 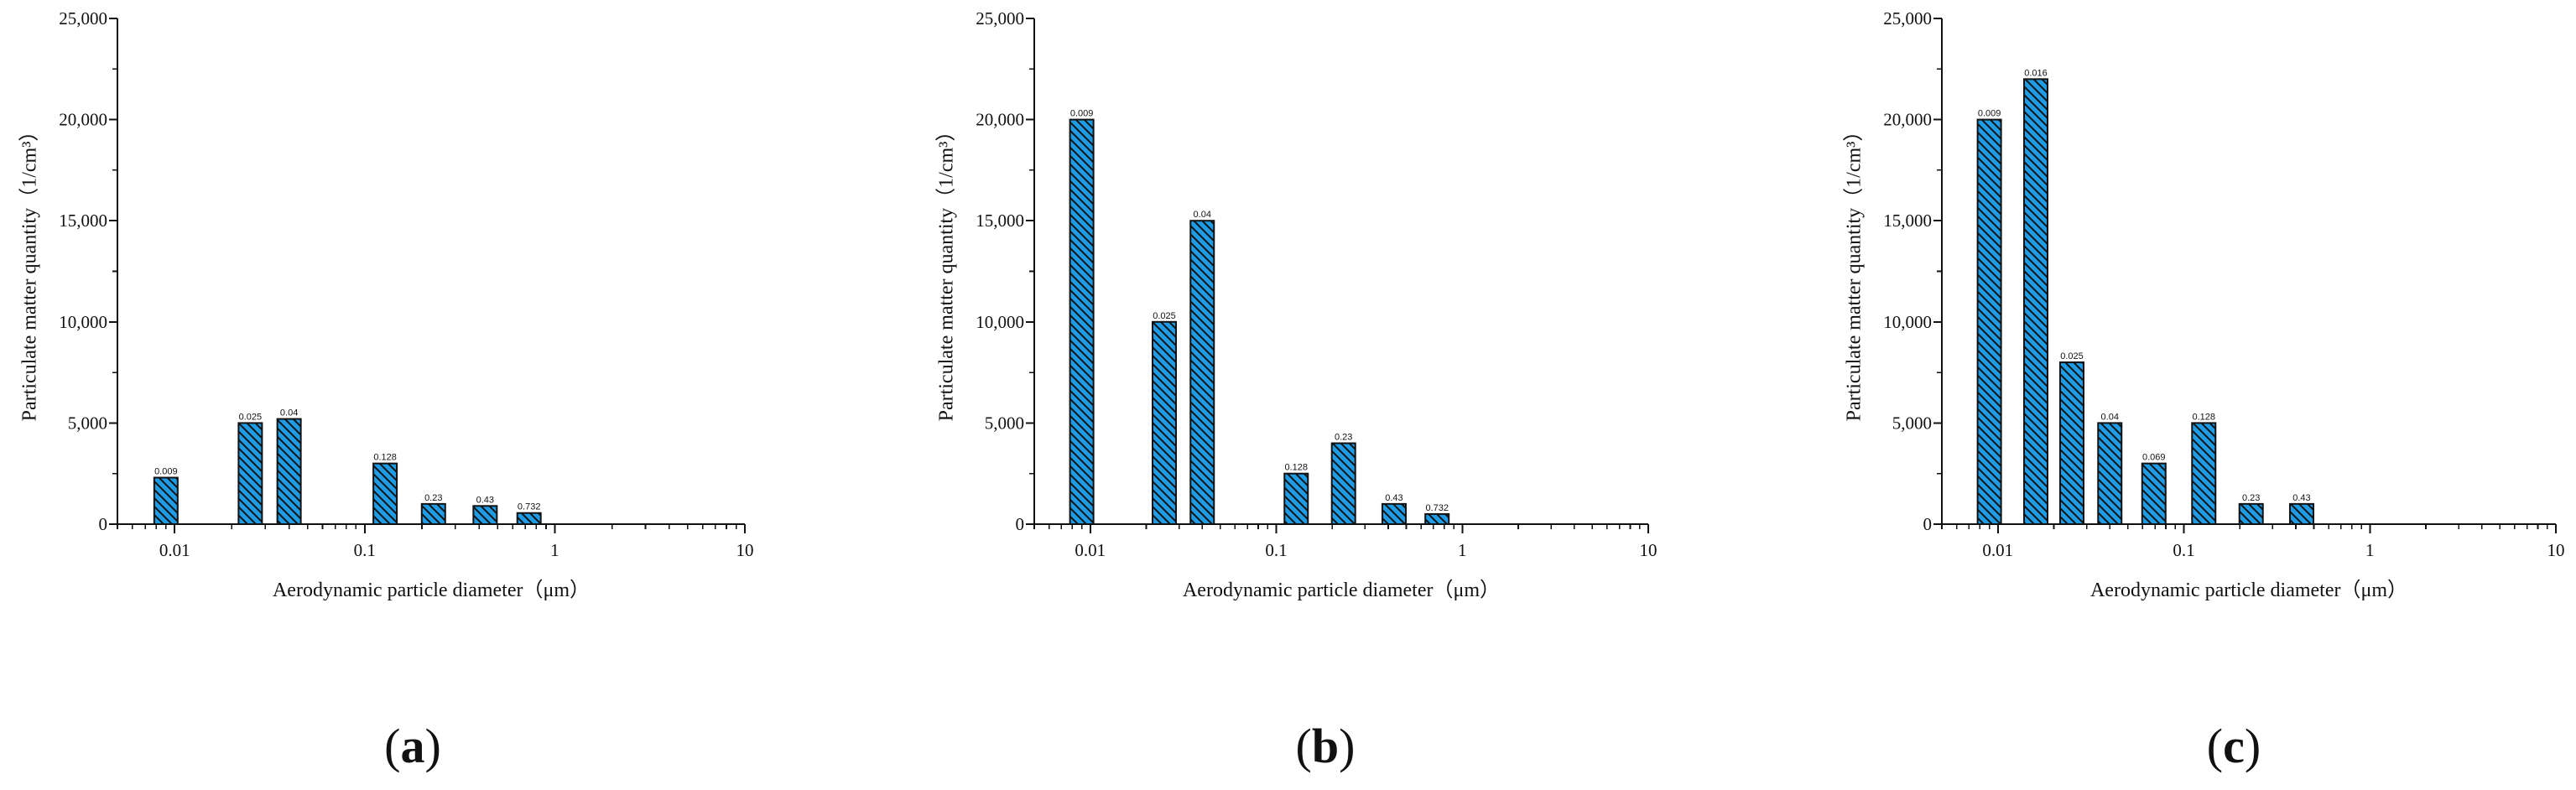 I want to click on bar-c-0.069, so click(x=2154, y=494).